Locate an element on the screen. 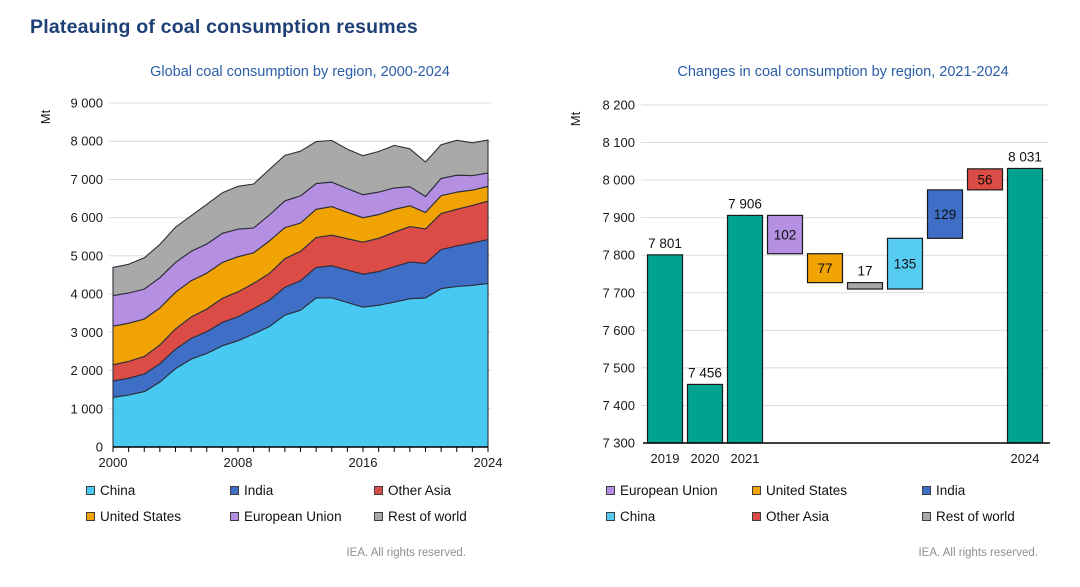 Image resolution: width=1080 pixels, height=587 pixels. waterfall-bar-other-asia is located at coordinates (985, 179).